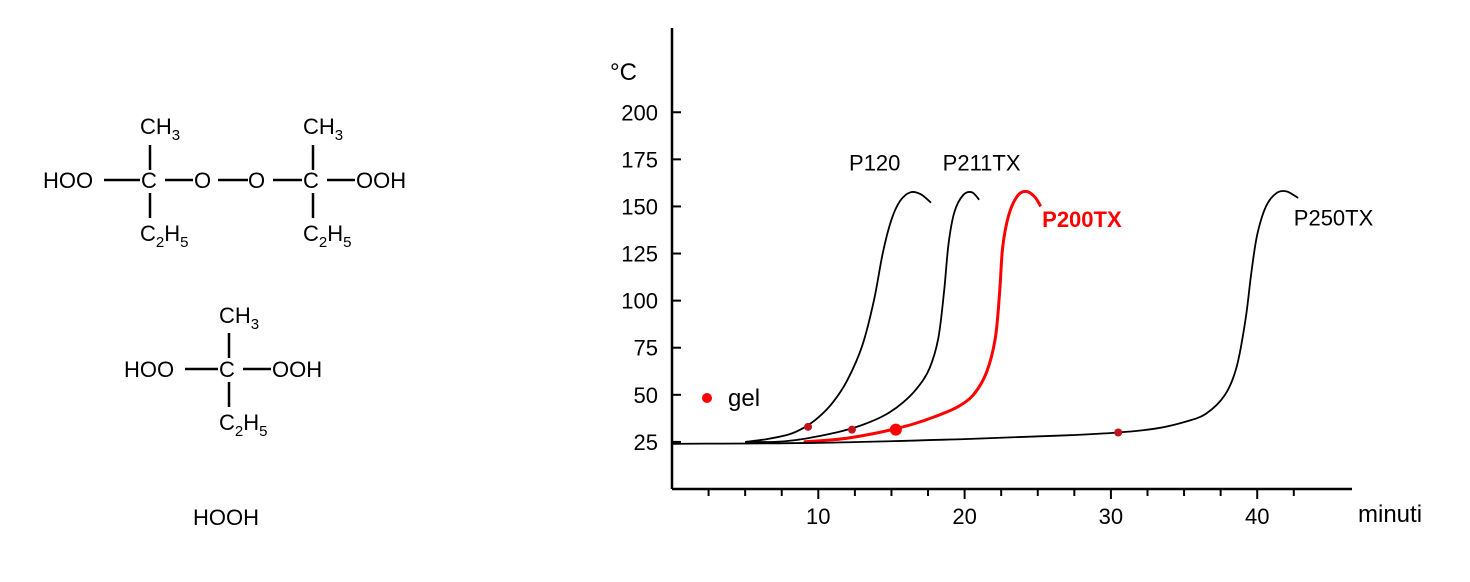 The image size is (1470, 582). Describe the element at coordinates (639, 112) in the screenshot. I see `y-tick-label: 200` at that location.